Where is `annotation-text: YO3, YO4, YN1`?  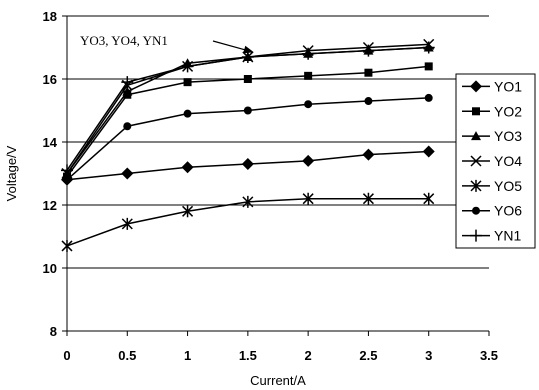
annotation-text: YO3, YO4, YN1 is located at coordinates (124, 40).